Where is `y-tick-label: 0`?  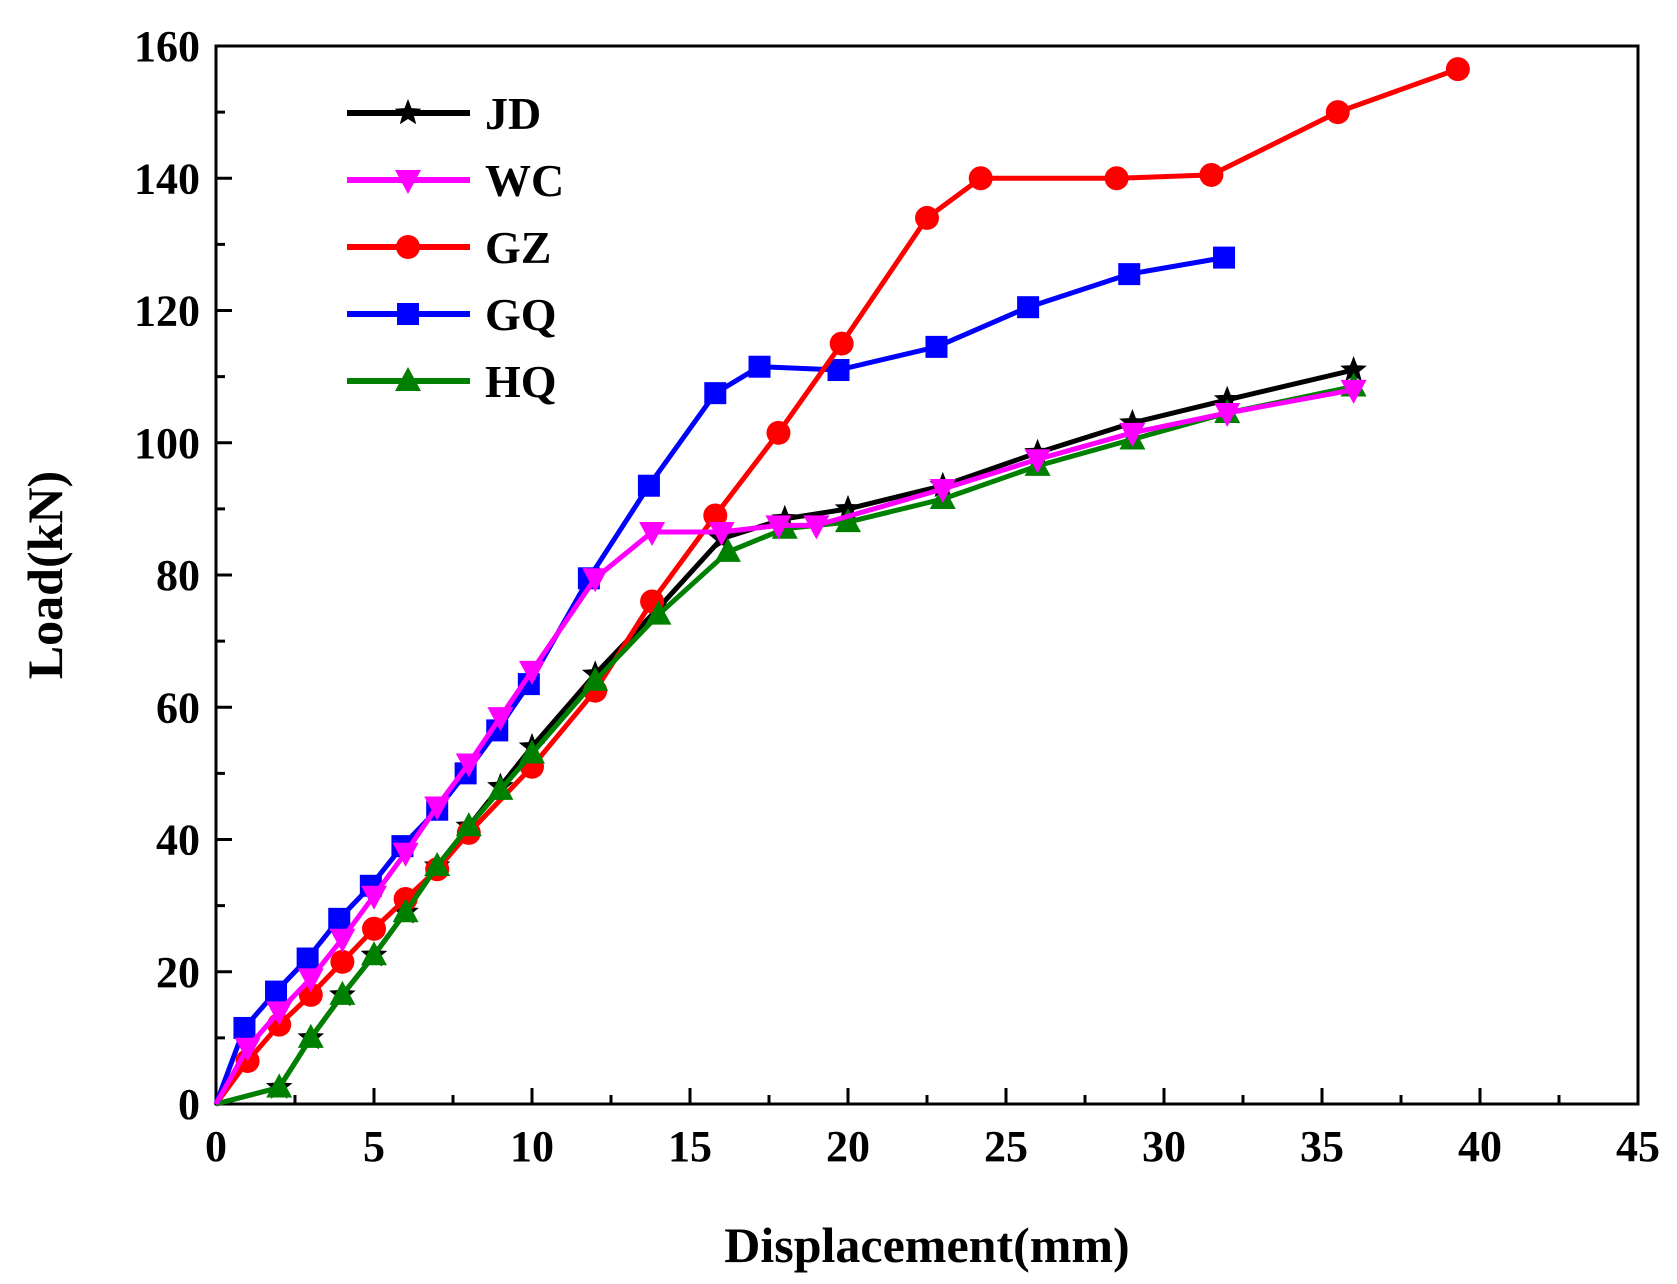
y-tick-label: 0 is located at coordinates (189, 1104).